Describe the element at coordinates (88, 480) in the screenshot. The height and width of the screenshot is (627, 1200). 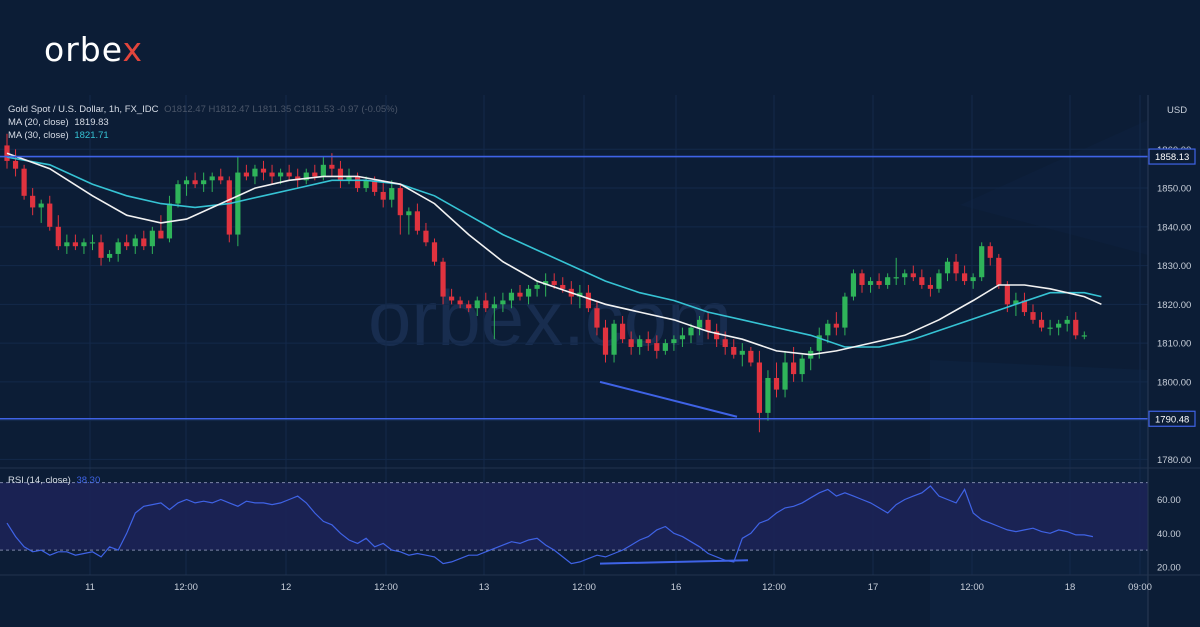
I see `rsi-value: 38.30` at that location.